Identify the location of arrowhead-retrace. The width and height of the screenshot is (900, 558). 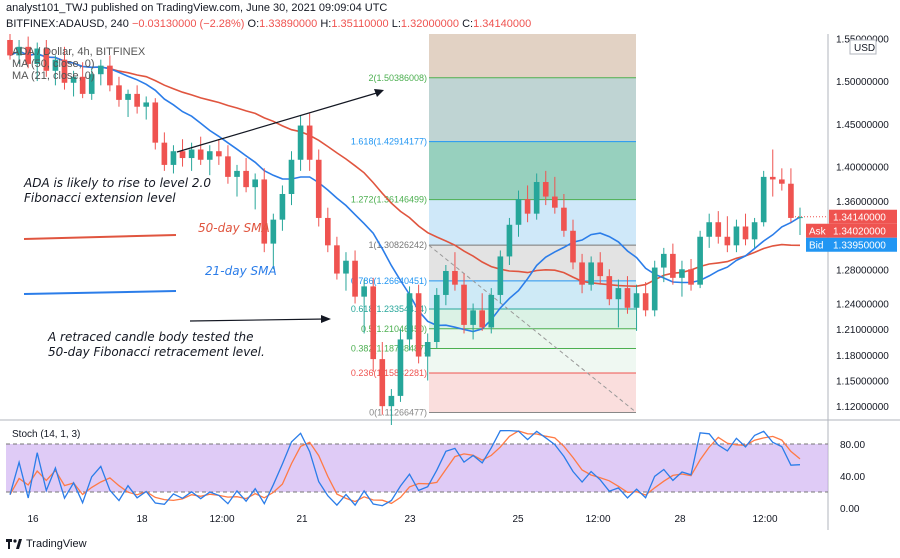
(326, 319).